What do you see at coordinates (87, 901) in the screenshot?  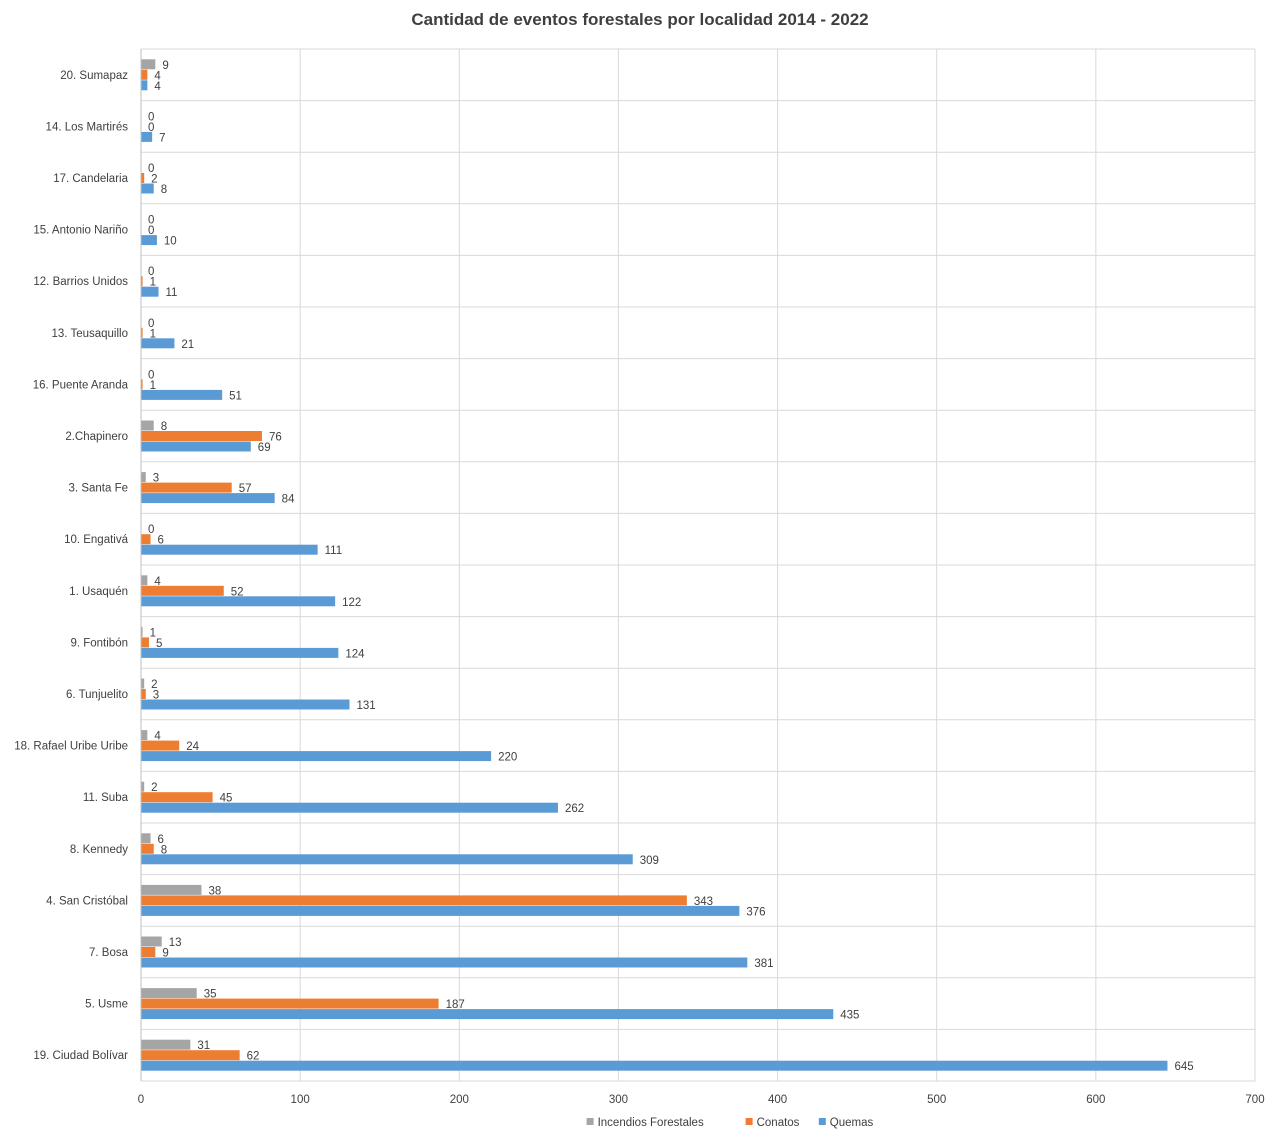 I see `category-label: 4. San Cristóbal` at bounding box center [87, 901].